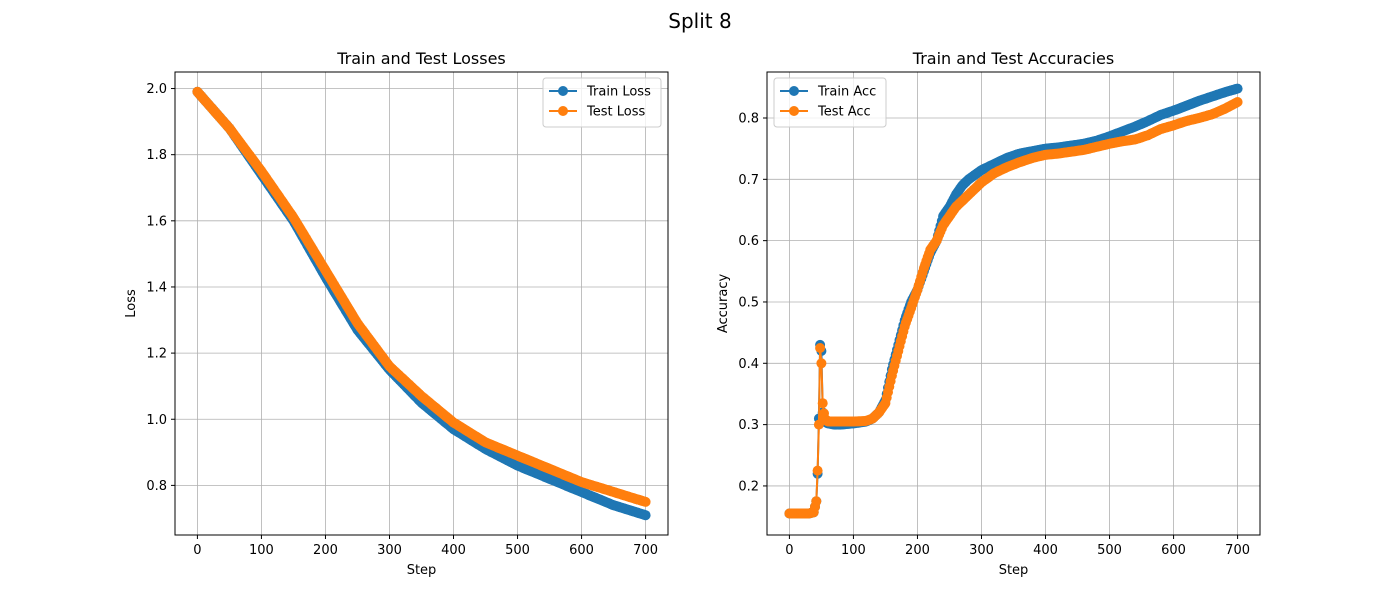 This screenshot has width=1400, height=600. What do you see at coordinates (421, 58) in the screenshot?
I see `loss-plot-title: Train and Test Losses` at bounding box center [421, 58].